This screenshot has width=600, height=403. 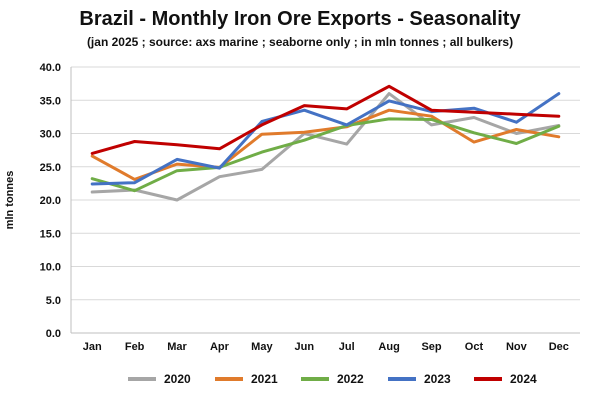 I want to click on y-tick-label: 25.0, so click(x=50, y=168).